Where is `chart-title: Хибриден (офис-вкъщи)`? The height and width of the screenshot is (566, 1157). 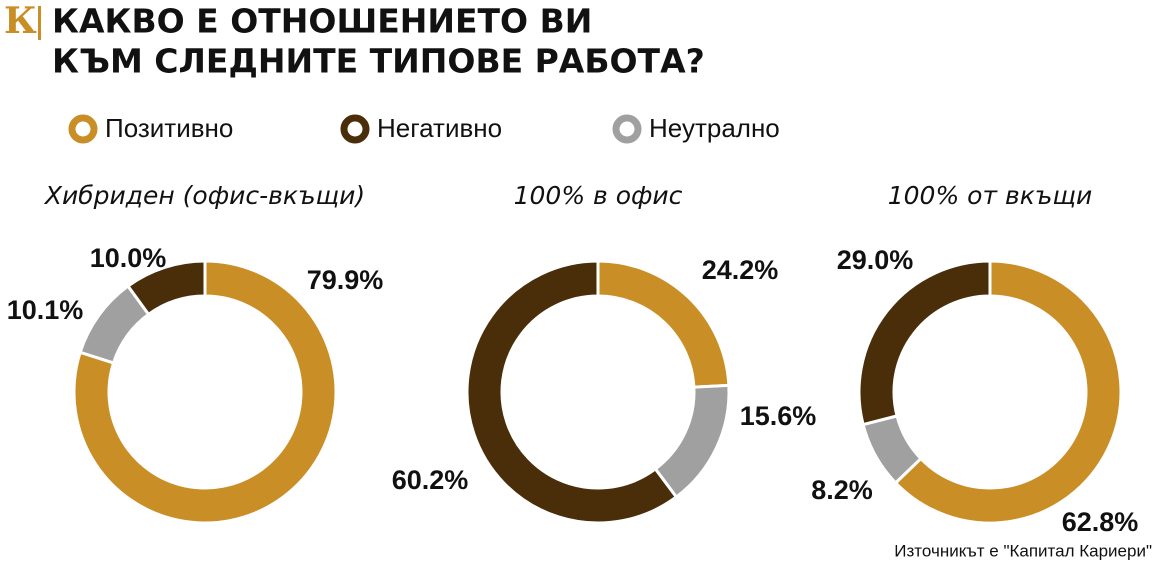 chart-title: Хибриден (офис-вкъщи) is located at coordinates (204, 195).